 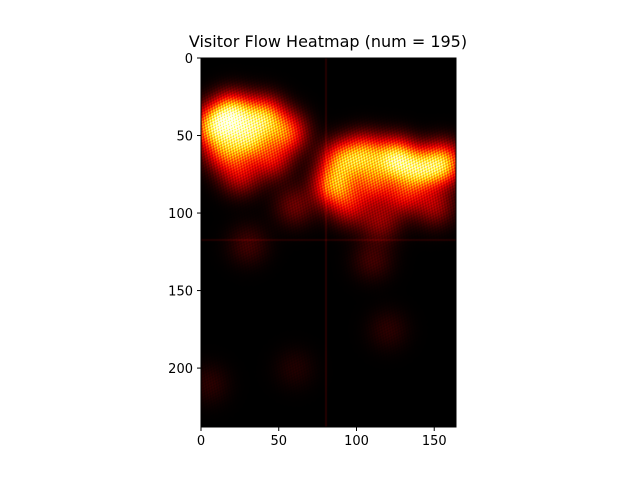 What do you see at coordinates (434, 441) in the screenshot?
I see `x-tick-label: 150` at bounding box center [434, 441].